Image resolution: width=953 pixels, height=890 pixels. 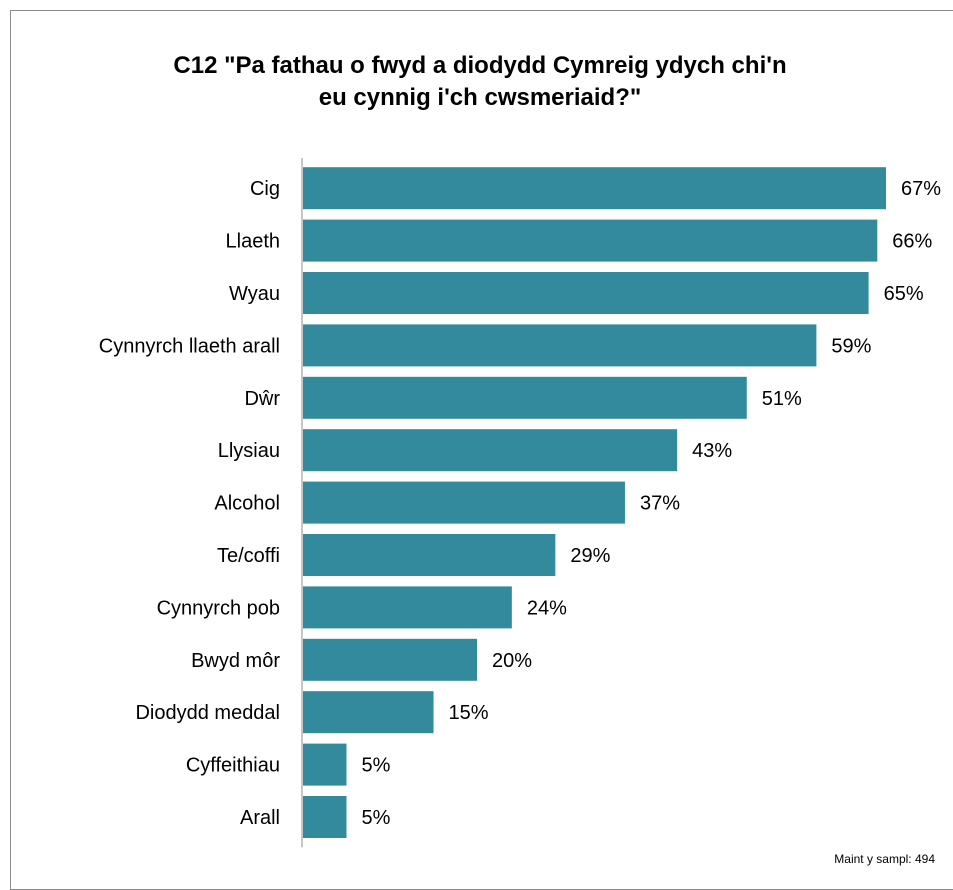 What do you see at coordinates (262, 399) in the screenshot?
I see `category-label: Dŵr` at bounding box center [262, 399].